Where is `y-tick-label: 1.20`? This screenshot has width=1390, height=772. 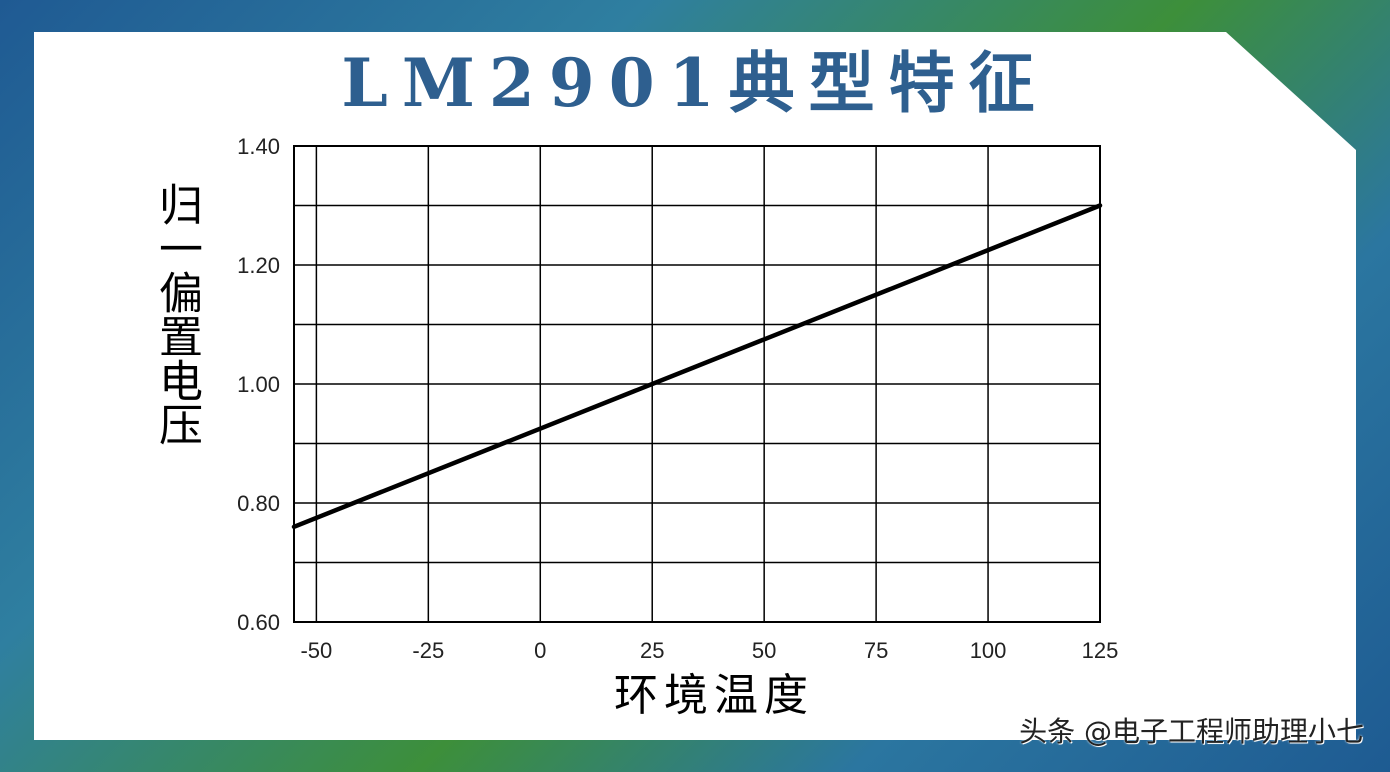 y-tick-label: 1.20 is located at coordinates (258, 265).